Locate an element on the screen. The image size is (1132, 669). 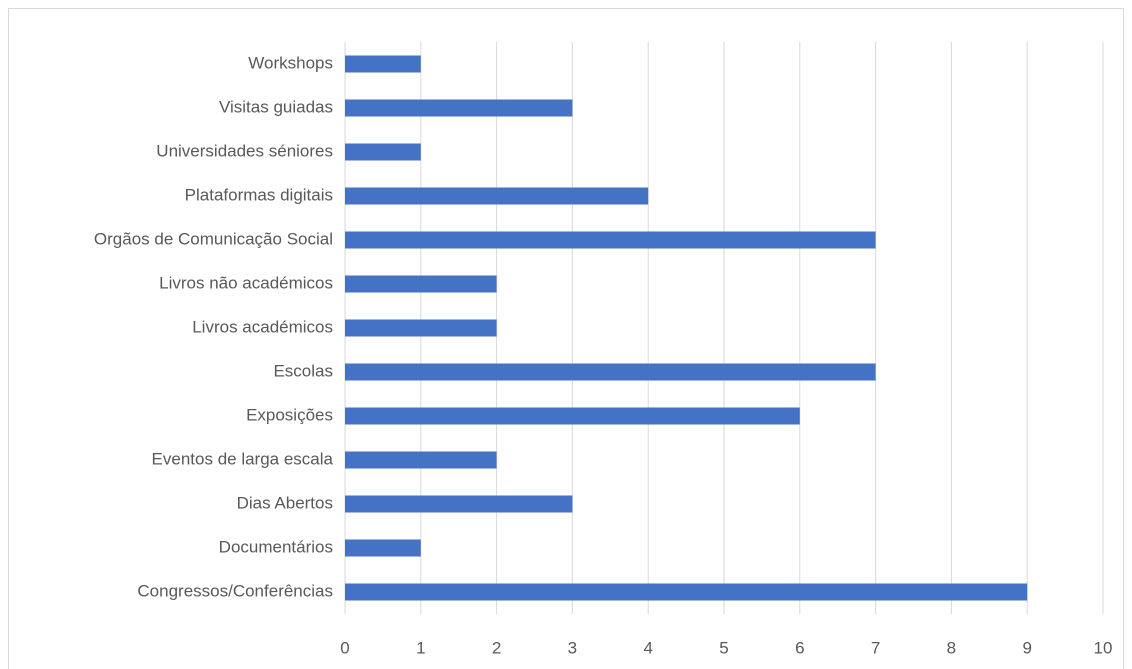
x-tick-label: 3 is located at coordinates (572, 647).